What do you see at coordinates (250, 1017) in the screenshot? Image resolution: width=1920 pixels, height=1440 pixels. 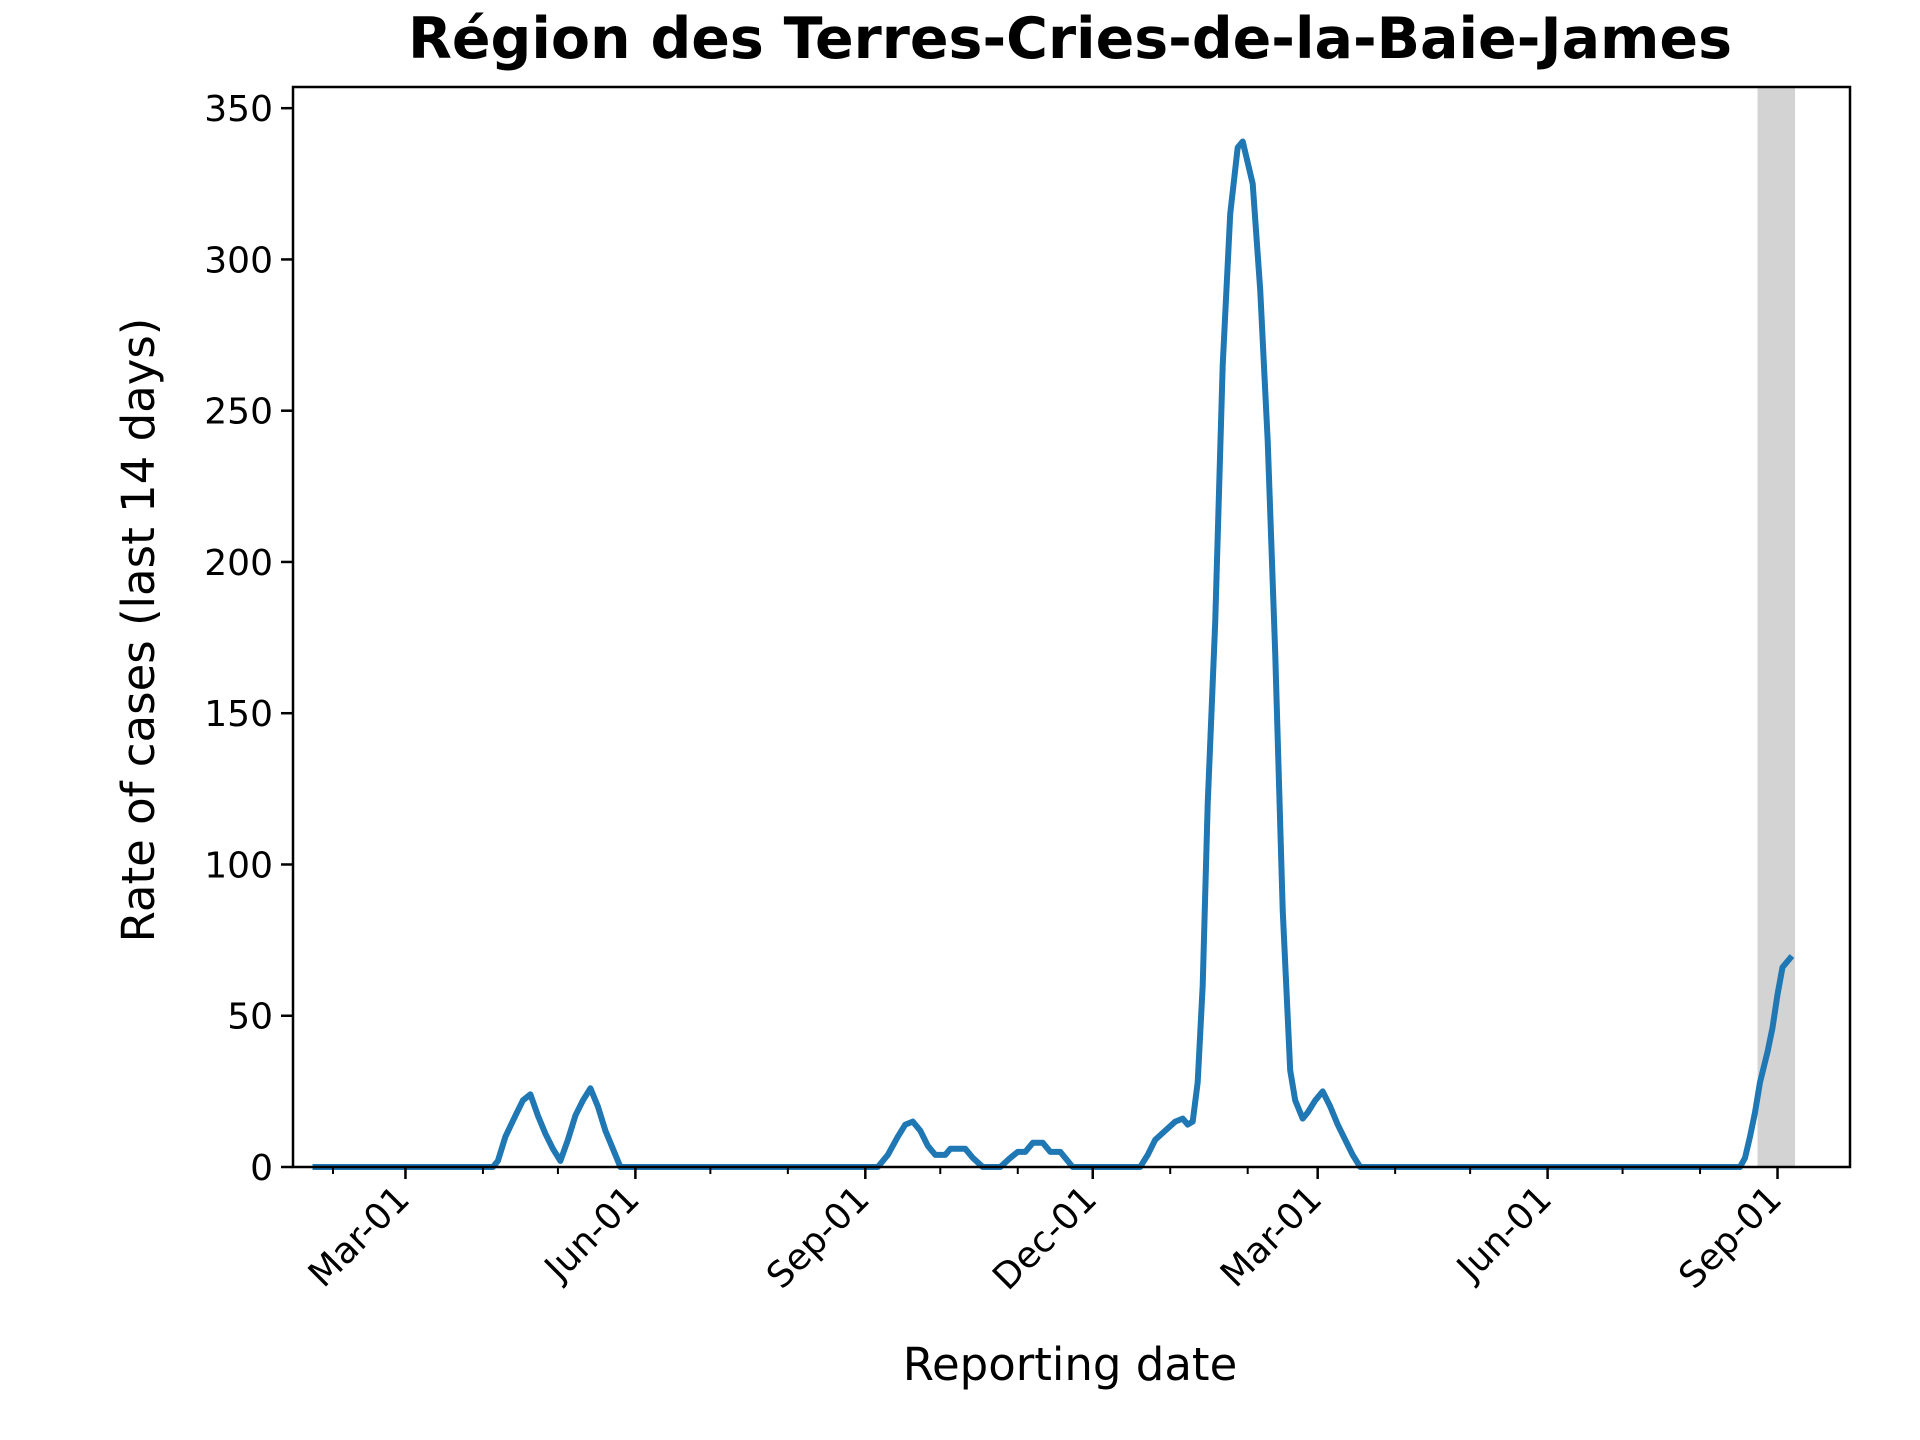 I see `y-tick-label: 50` at bounding box center [250, 1017].